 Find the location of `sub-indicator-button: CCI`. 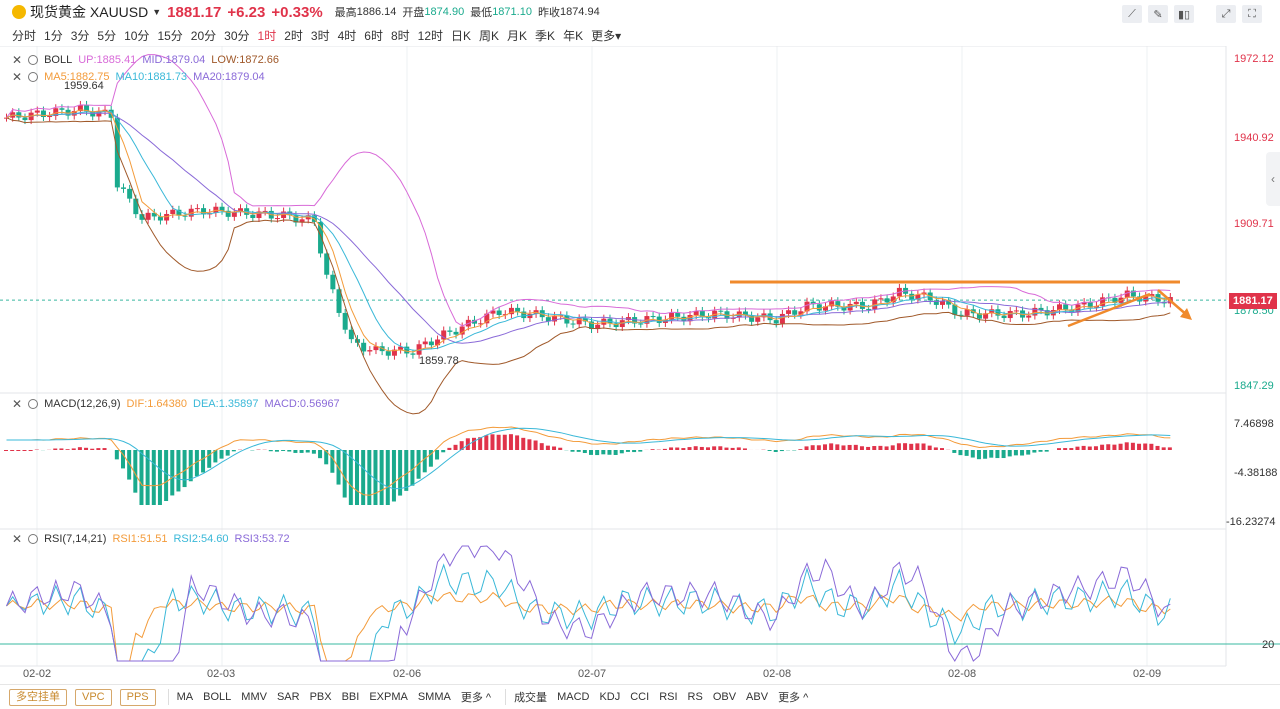

sub-indicator-button: CCI is located at coordinates (640, 697).